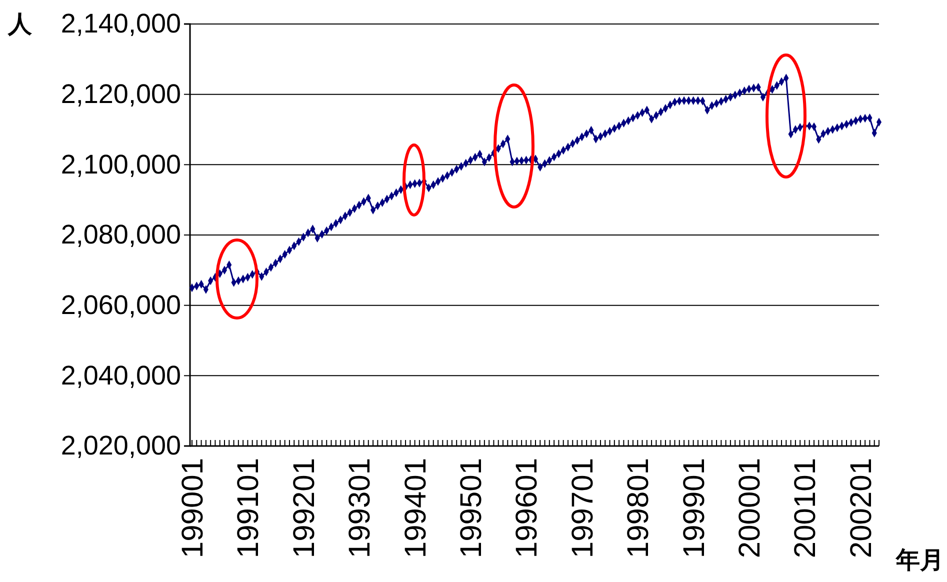 The height and width of the screenshot is (582, 947). Describe the element at coordinates (120, 164) in the screenshot. I see `y-tick-label: 2,100,000` at that location.